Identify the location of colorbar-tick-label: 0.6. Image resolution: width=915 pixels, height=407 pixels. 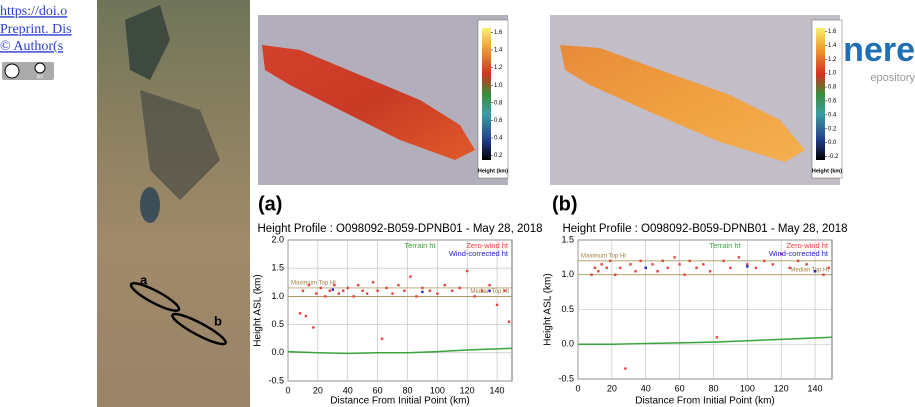
(498, 121).